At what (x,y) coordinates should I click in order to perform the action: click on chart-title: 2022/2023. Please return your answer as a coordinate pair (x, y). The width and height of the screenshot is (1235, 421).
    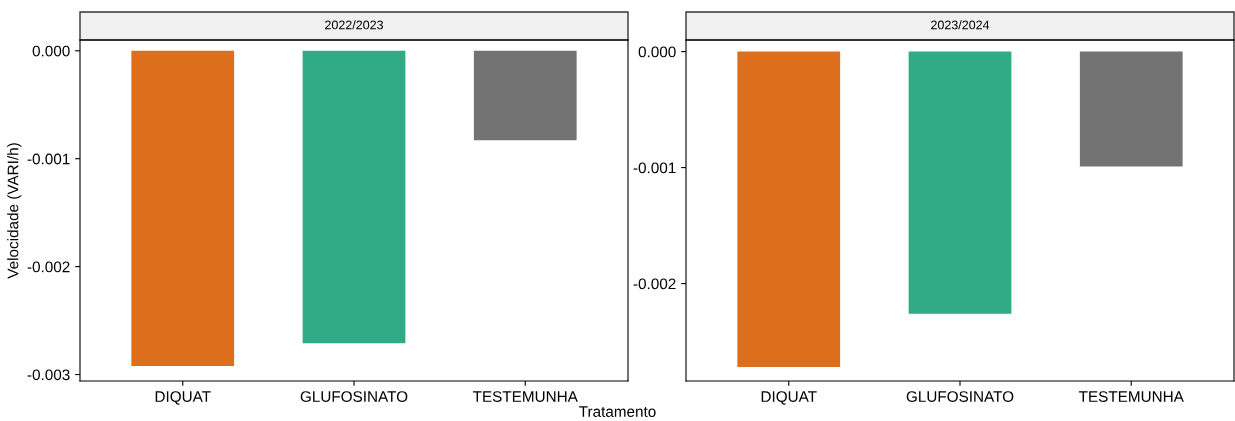
    Looking at the image, I should click on (354, 25).